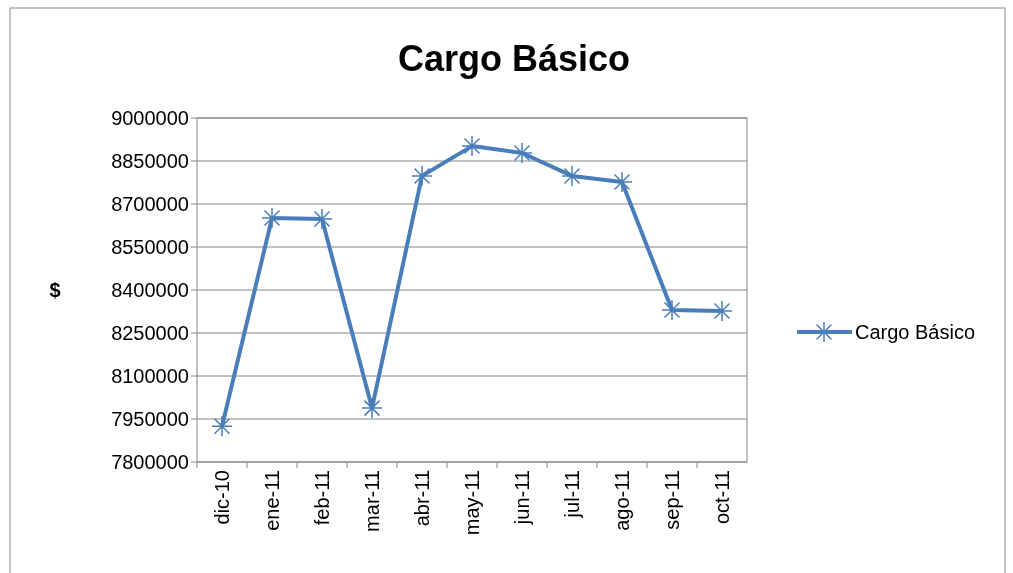 Image resolution: width=1013 pixels, height=573 pixels. Describe the element at coordinates (150, 118) in the screenshot. I see `y-tick-label: 9000000` at that location.